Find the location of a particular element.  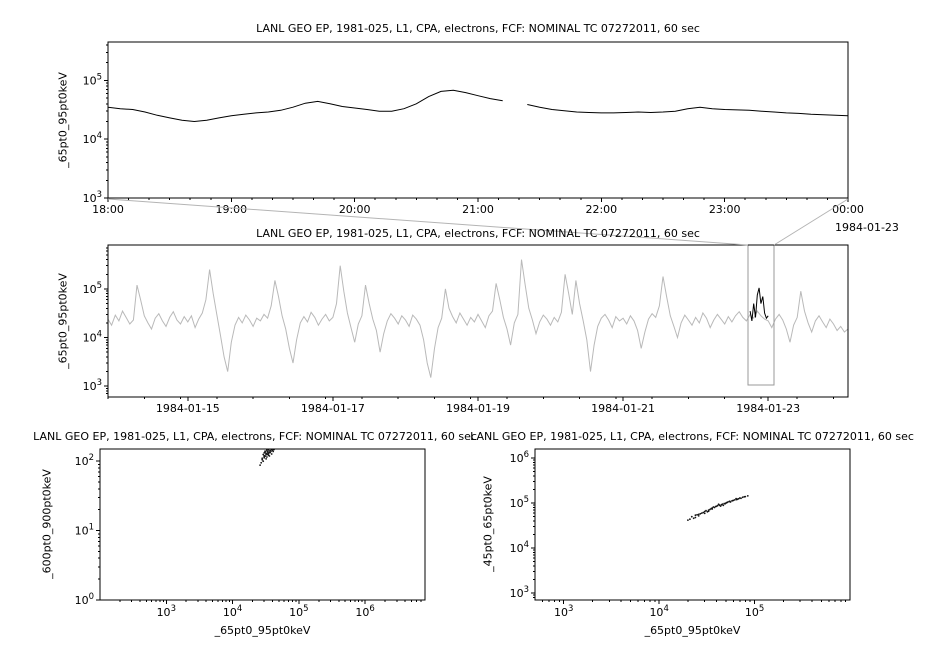

context-timeseries-series is located at coordinates (478, 318).